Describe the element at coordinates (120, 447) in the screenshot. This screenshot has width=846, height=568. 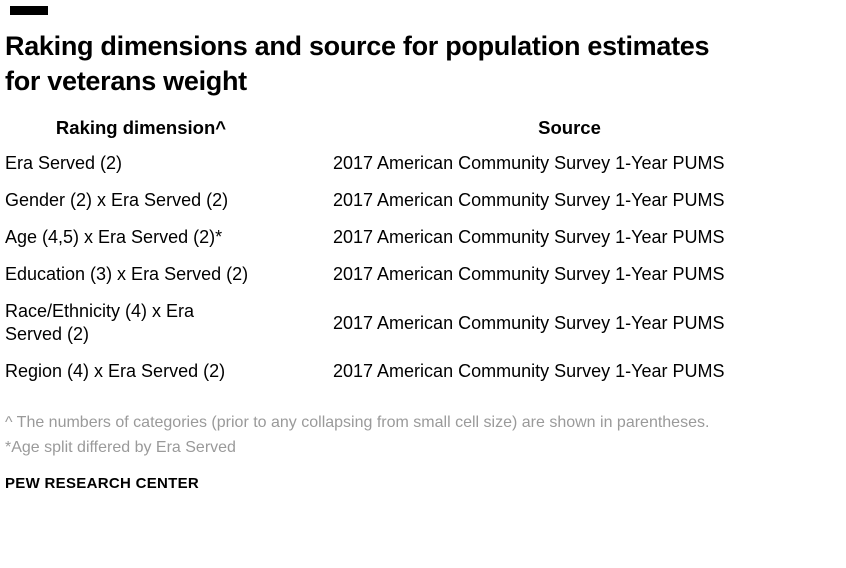
I see `footnote-age-split: *Age split differed by Era Served` at that location.